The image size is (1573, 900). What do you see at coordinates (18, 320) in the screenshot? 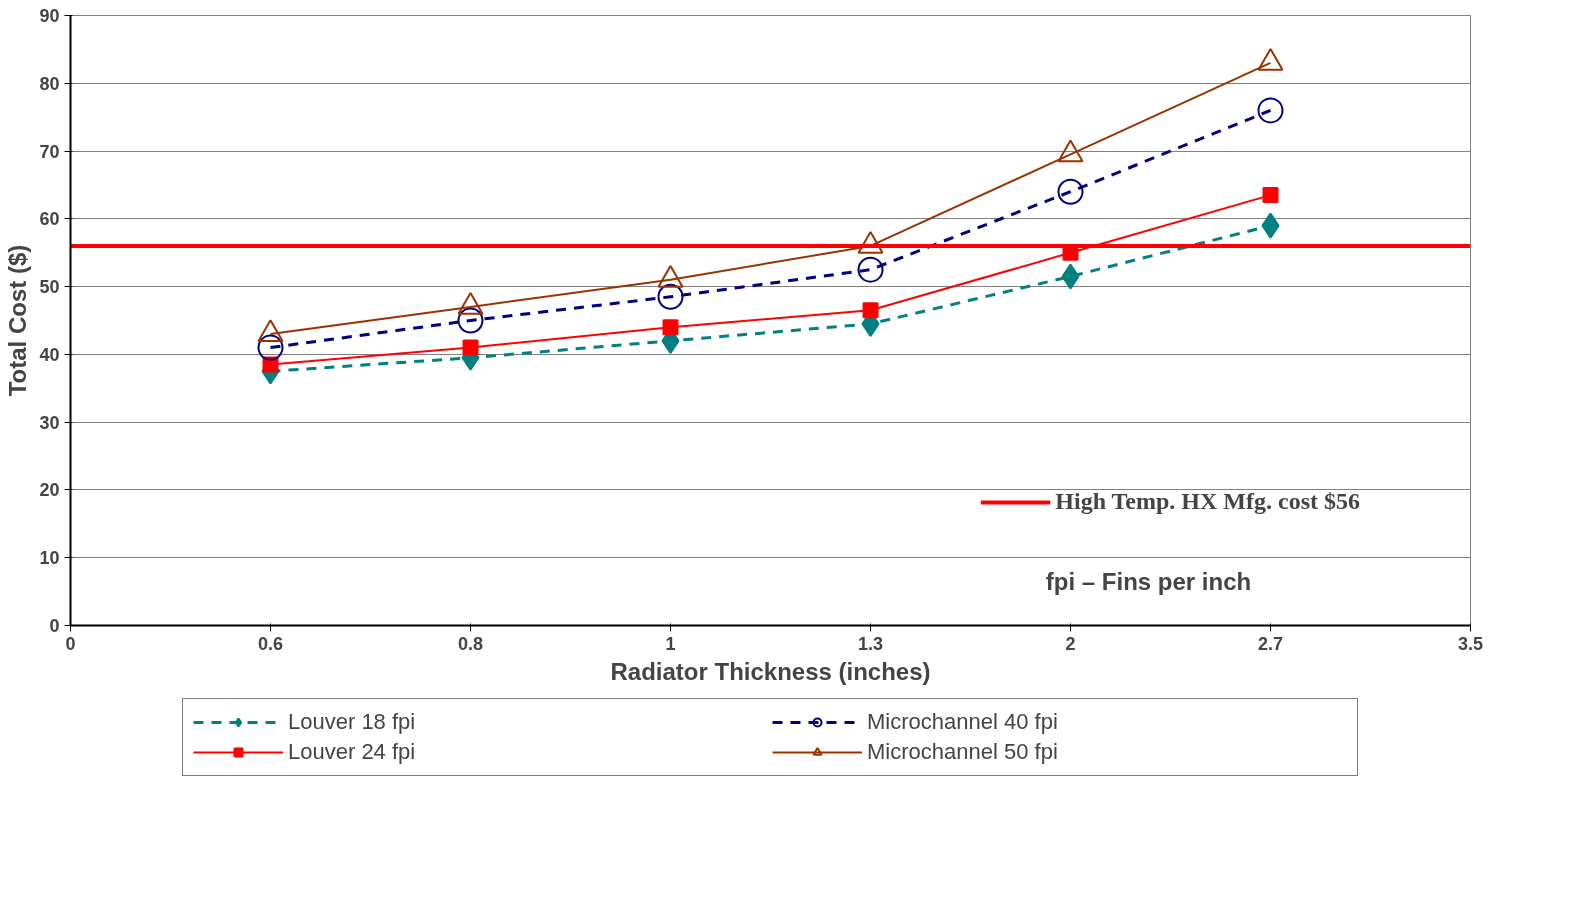
I see `y-axis-title: Total Cost ($)` at bounding box center [18, 320].